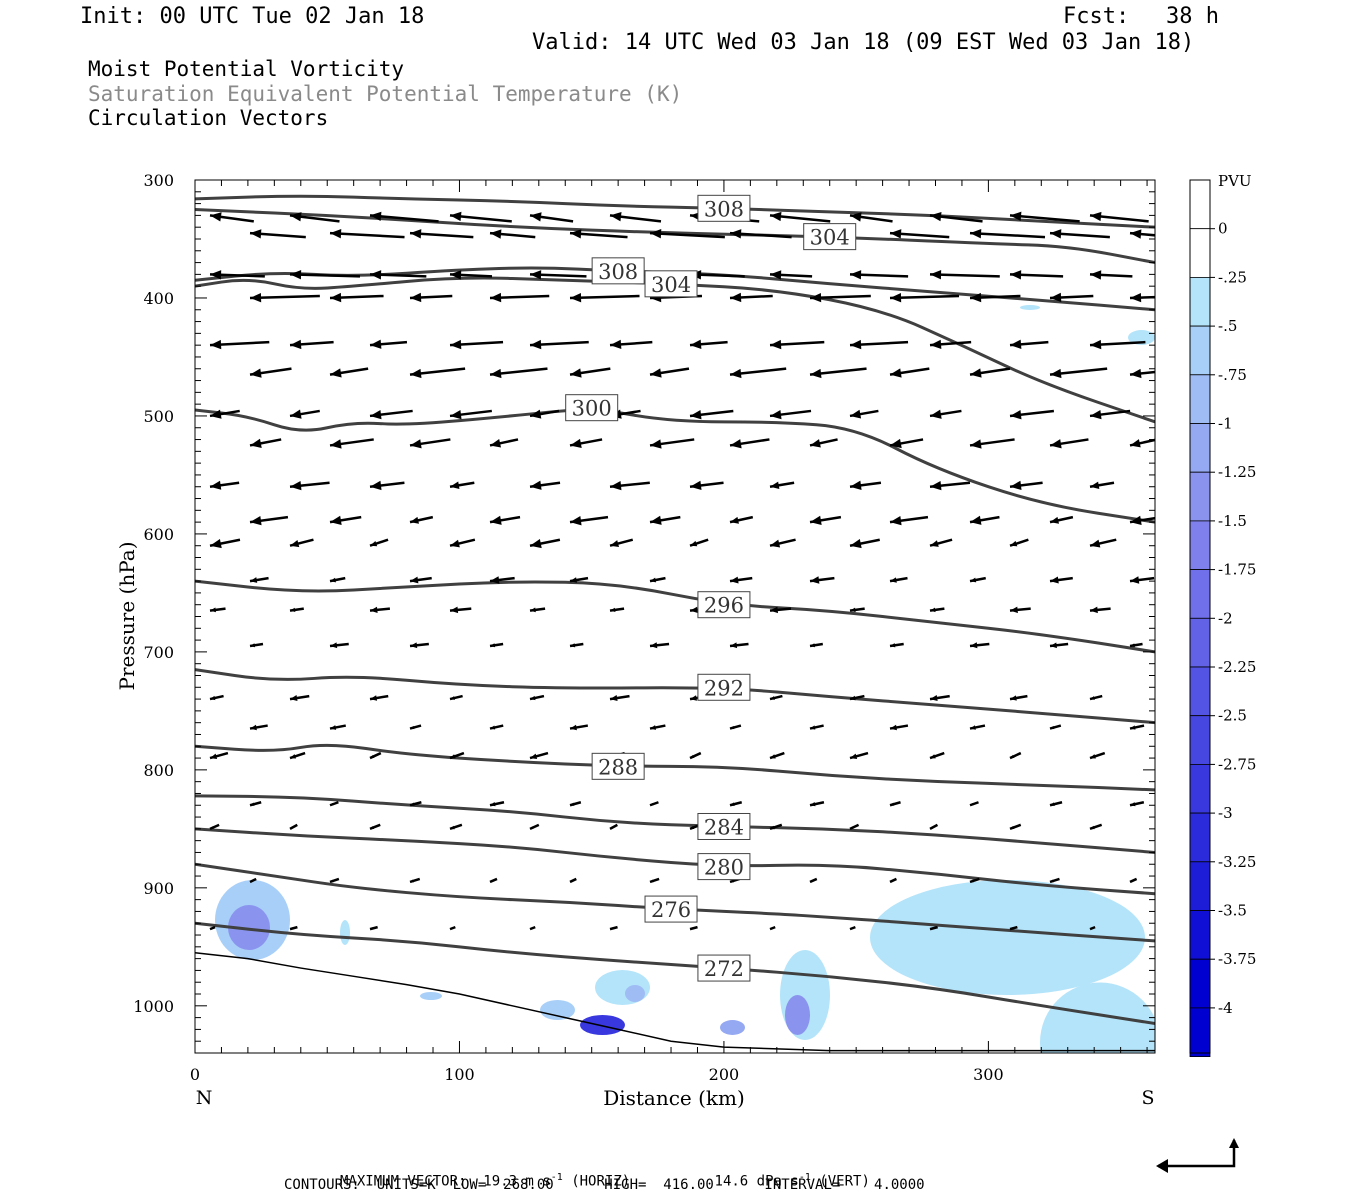 The width and height of the screenshot is (1350, 1200). Describe the element at coordinates (671, 285) in the screenshot. I see `contour-label: 304` at that location.